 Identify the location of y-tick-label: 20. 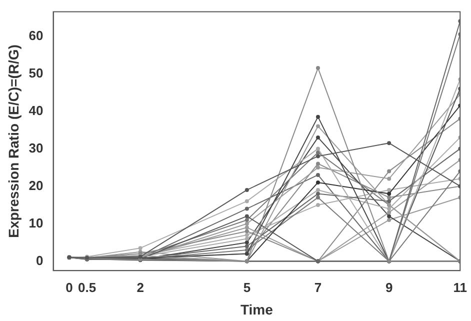
(36, 185).